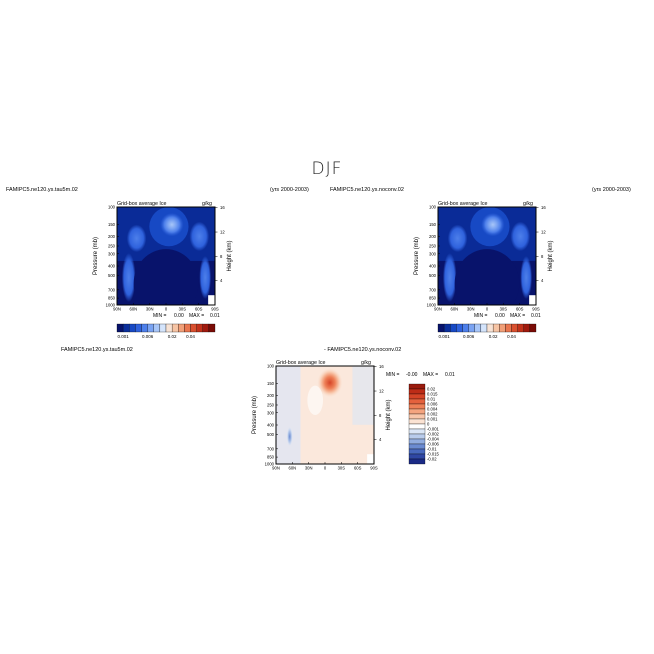 This screenshot has width=654, height=654. Describe the element at coordinates (96, 256) in the screenshot. I see `panel-1-ylabel: Pressure (mb)` at that location.